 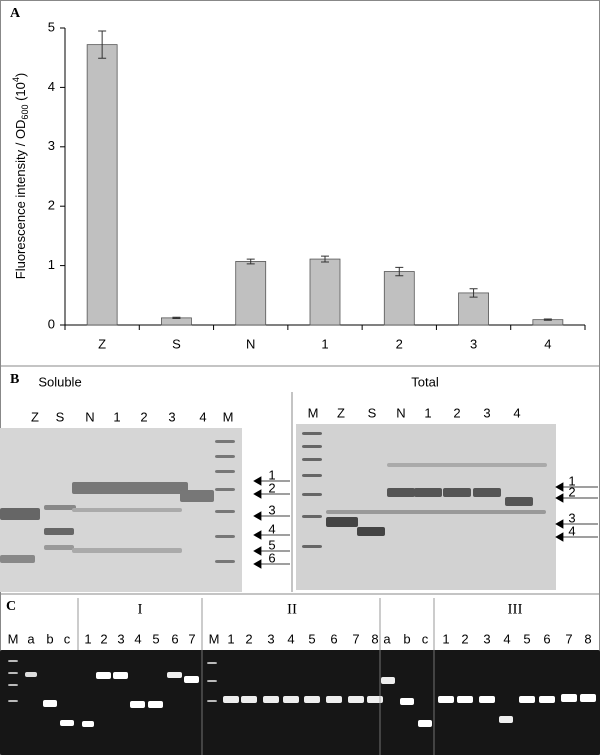 I want to click on y-axis-label-part: Fluorescence intensity / OD, so click(x=20, y=200).